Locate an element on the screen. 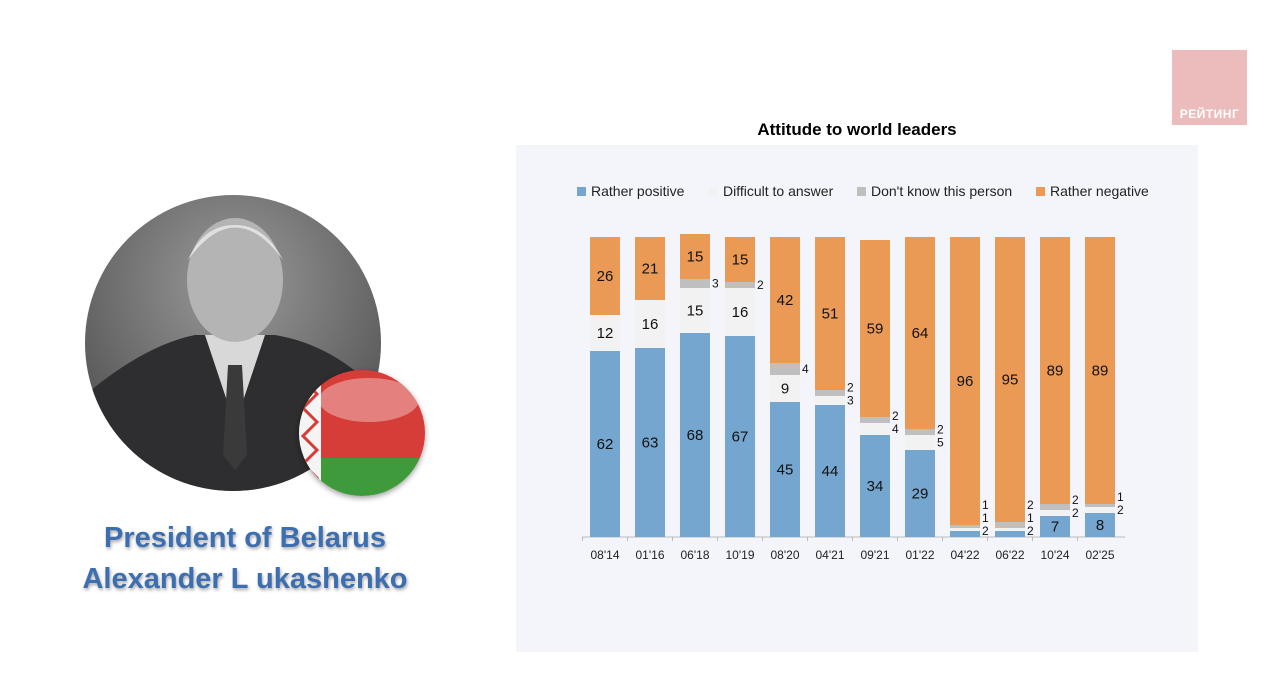 The height and width of the screenshot is (696, 1276). x-tick-label: 01'22 is located at coordinates (920, 555).